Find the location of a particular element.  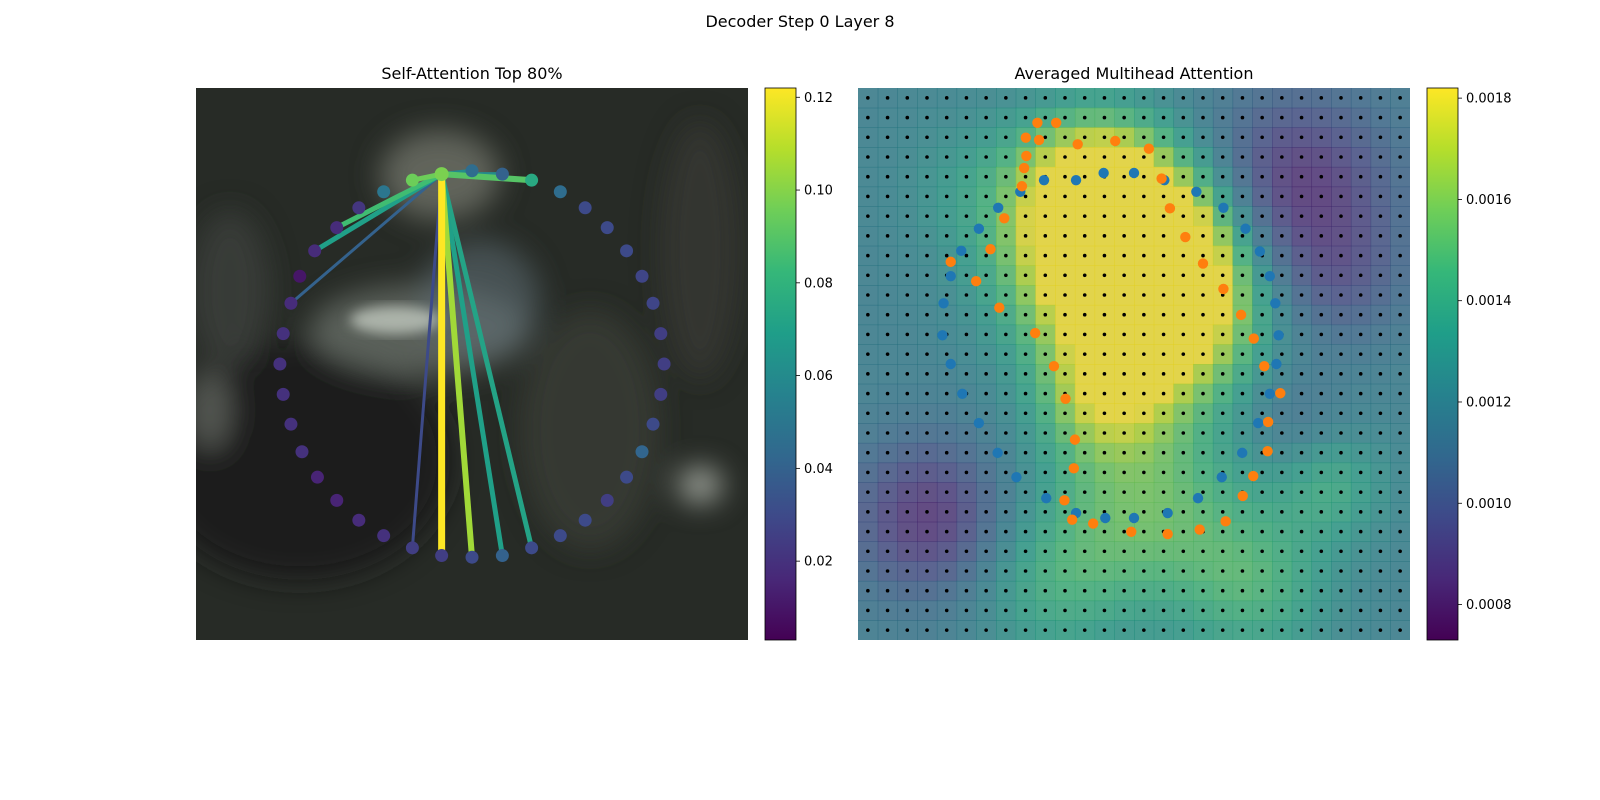

right-colorbar: 0.0008 0.0010 0.0012 0.0014 0.0016 0.0018 is located at coordinates (1469, 364).